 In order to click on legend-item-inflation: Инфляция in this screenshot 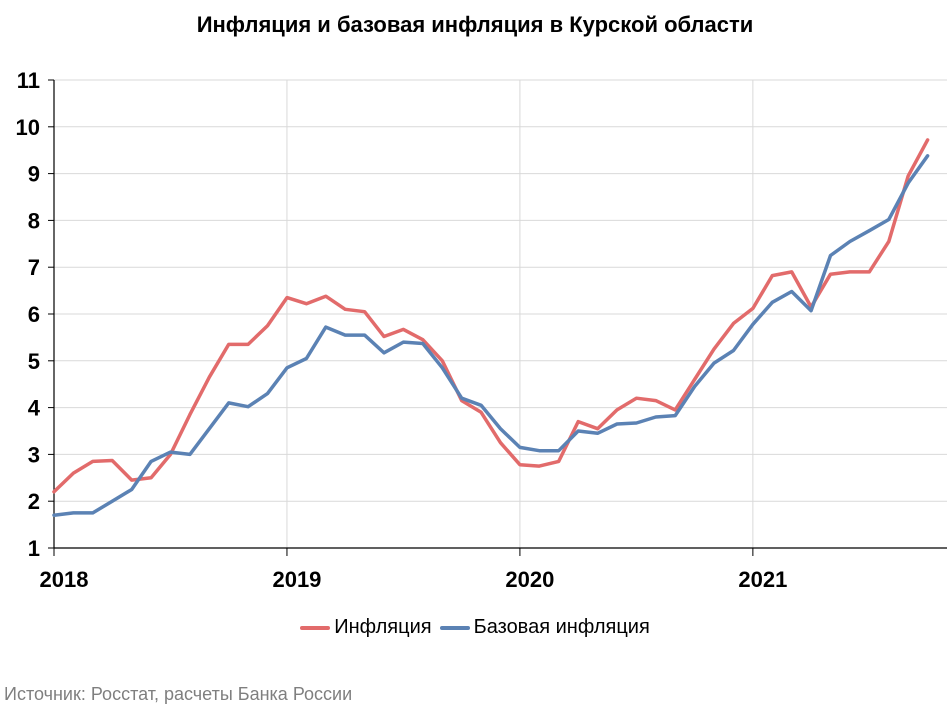, I will do `click(366, 627)`.